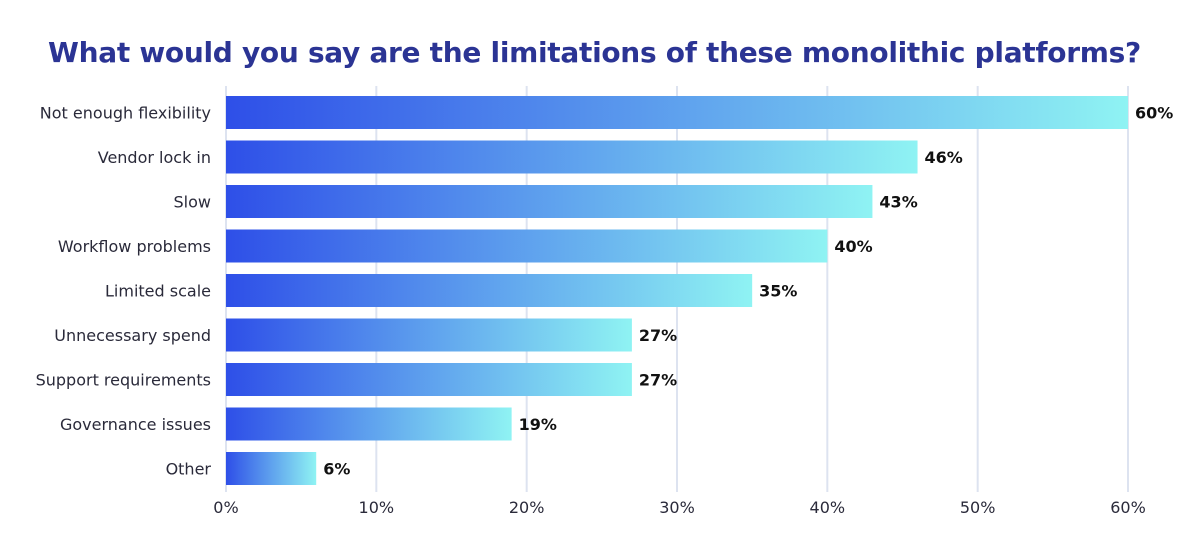 This screenshot has width=1200, height=542. What do you see at coordinates (978, 507) in the screenshot?
I see `x-tick-label: 50%` at bounding box center [978, 507].